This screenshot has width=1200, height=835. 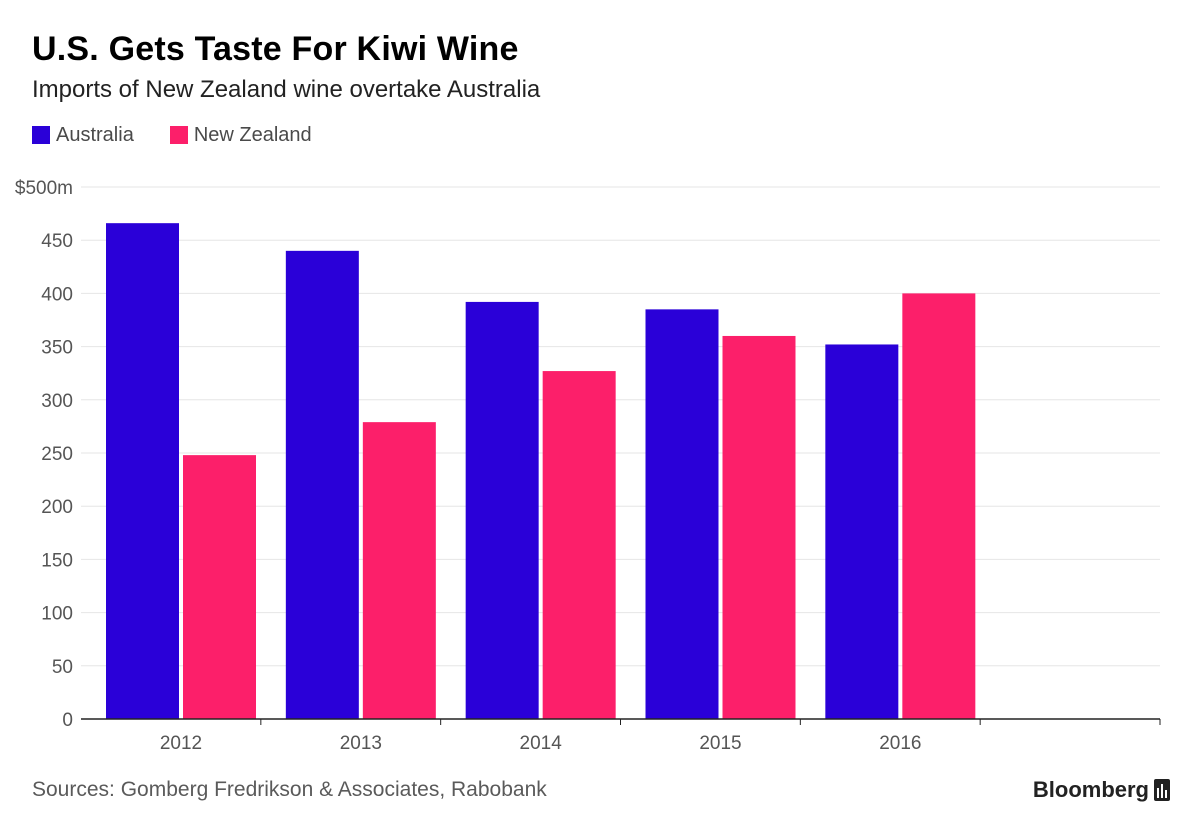 What do you see at coordinates (252, 134) in the screenshot?
I see `legend-label-new-zealand: New Zealand` at bounding box center [252, 134].